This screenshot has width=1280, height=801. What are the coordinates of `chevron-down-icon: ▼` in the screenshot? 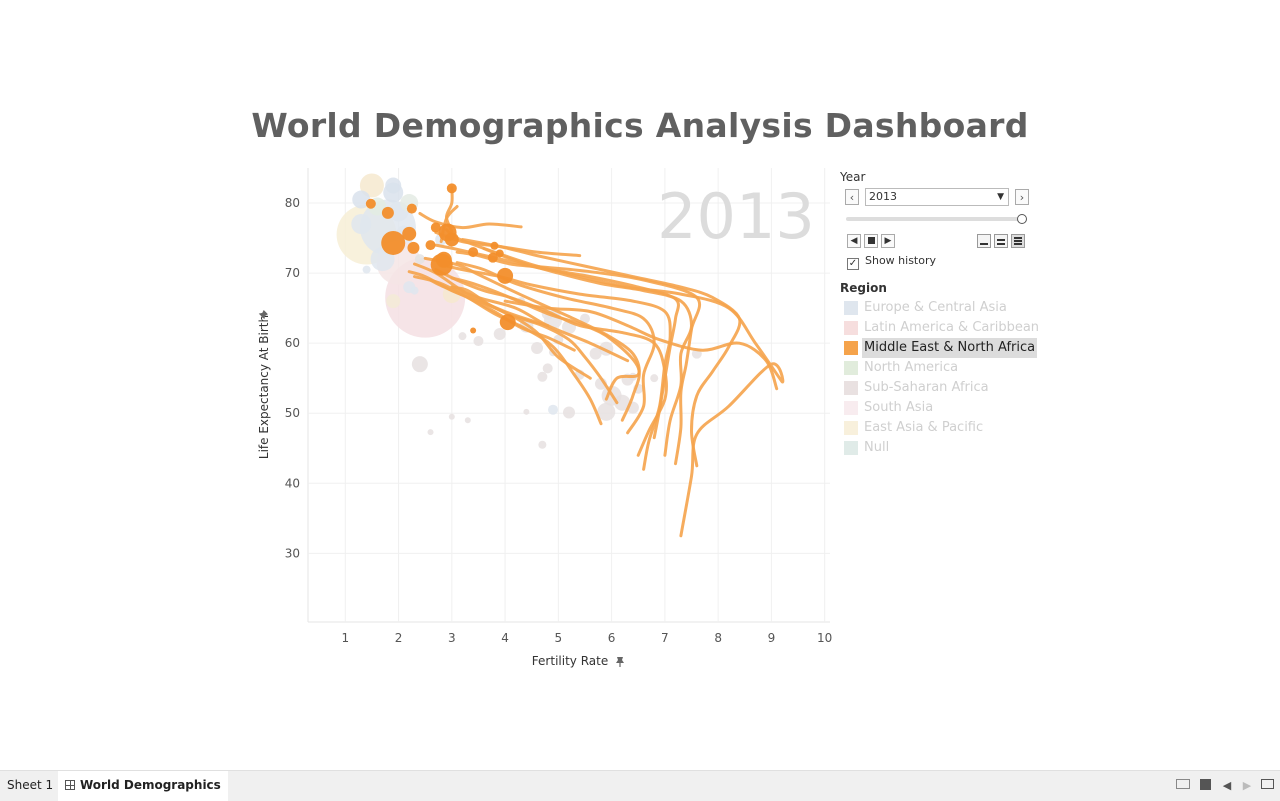 It's located at (1000, 197).